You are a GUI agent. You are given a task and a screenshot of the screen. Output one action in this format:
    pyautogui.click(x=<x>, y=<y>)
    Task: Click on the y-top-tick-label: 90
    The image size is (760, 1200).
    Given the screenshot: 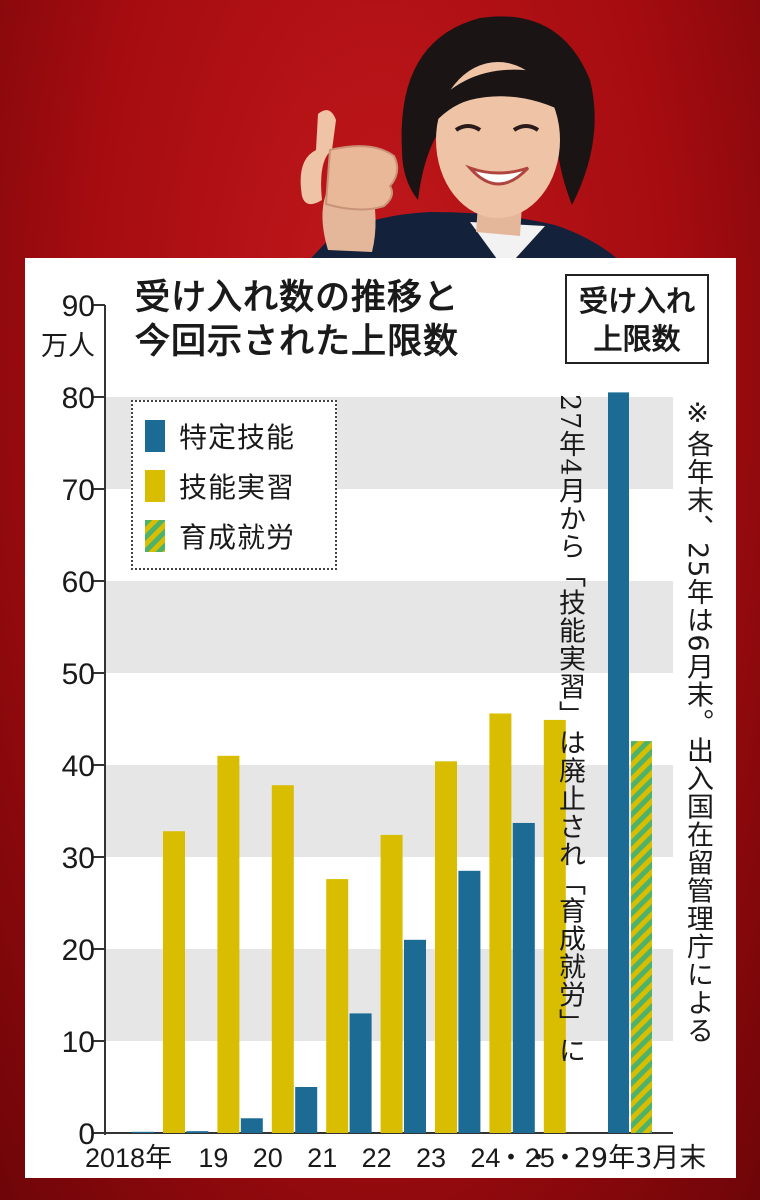 What is the action you would take?
    pyautogui.click(x=78, y=306)
    